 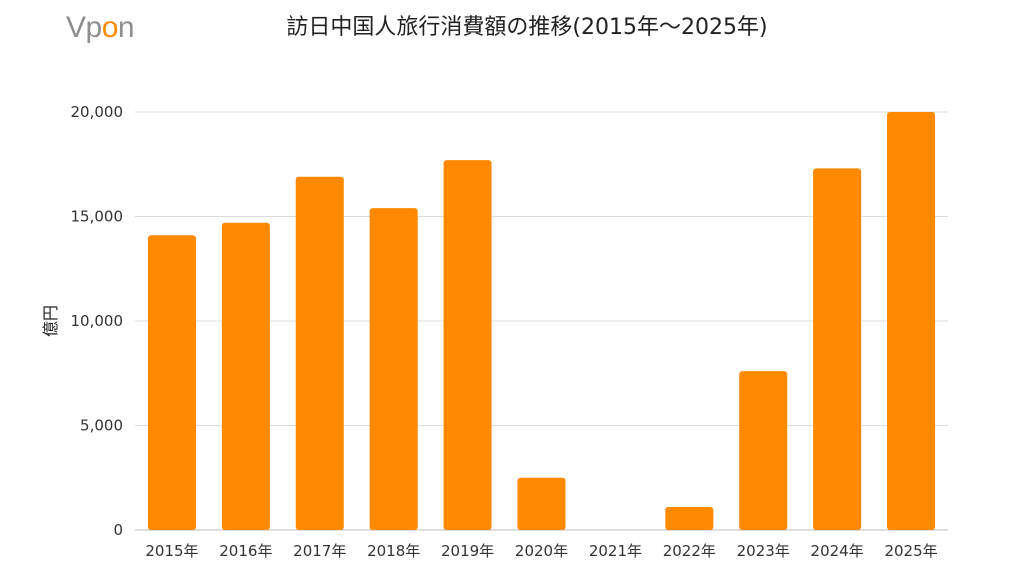 What do you see at coordinates (393, 551) in the screenshot?
I see `x-tick-label: 2018年` at bounding box center [393, 551].